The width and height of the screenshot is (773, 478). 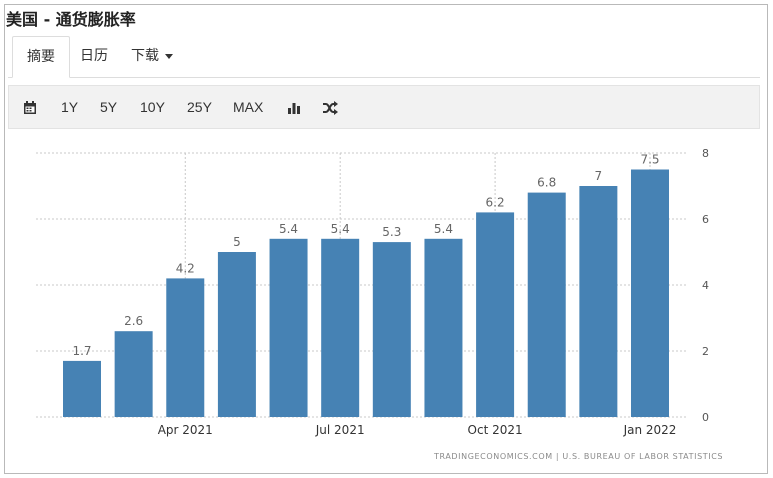 What do you see at coordinates (185, 430) in the screenshot?
I see `x-tick-label: Apr 2021` at bounding box center [185, 430].